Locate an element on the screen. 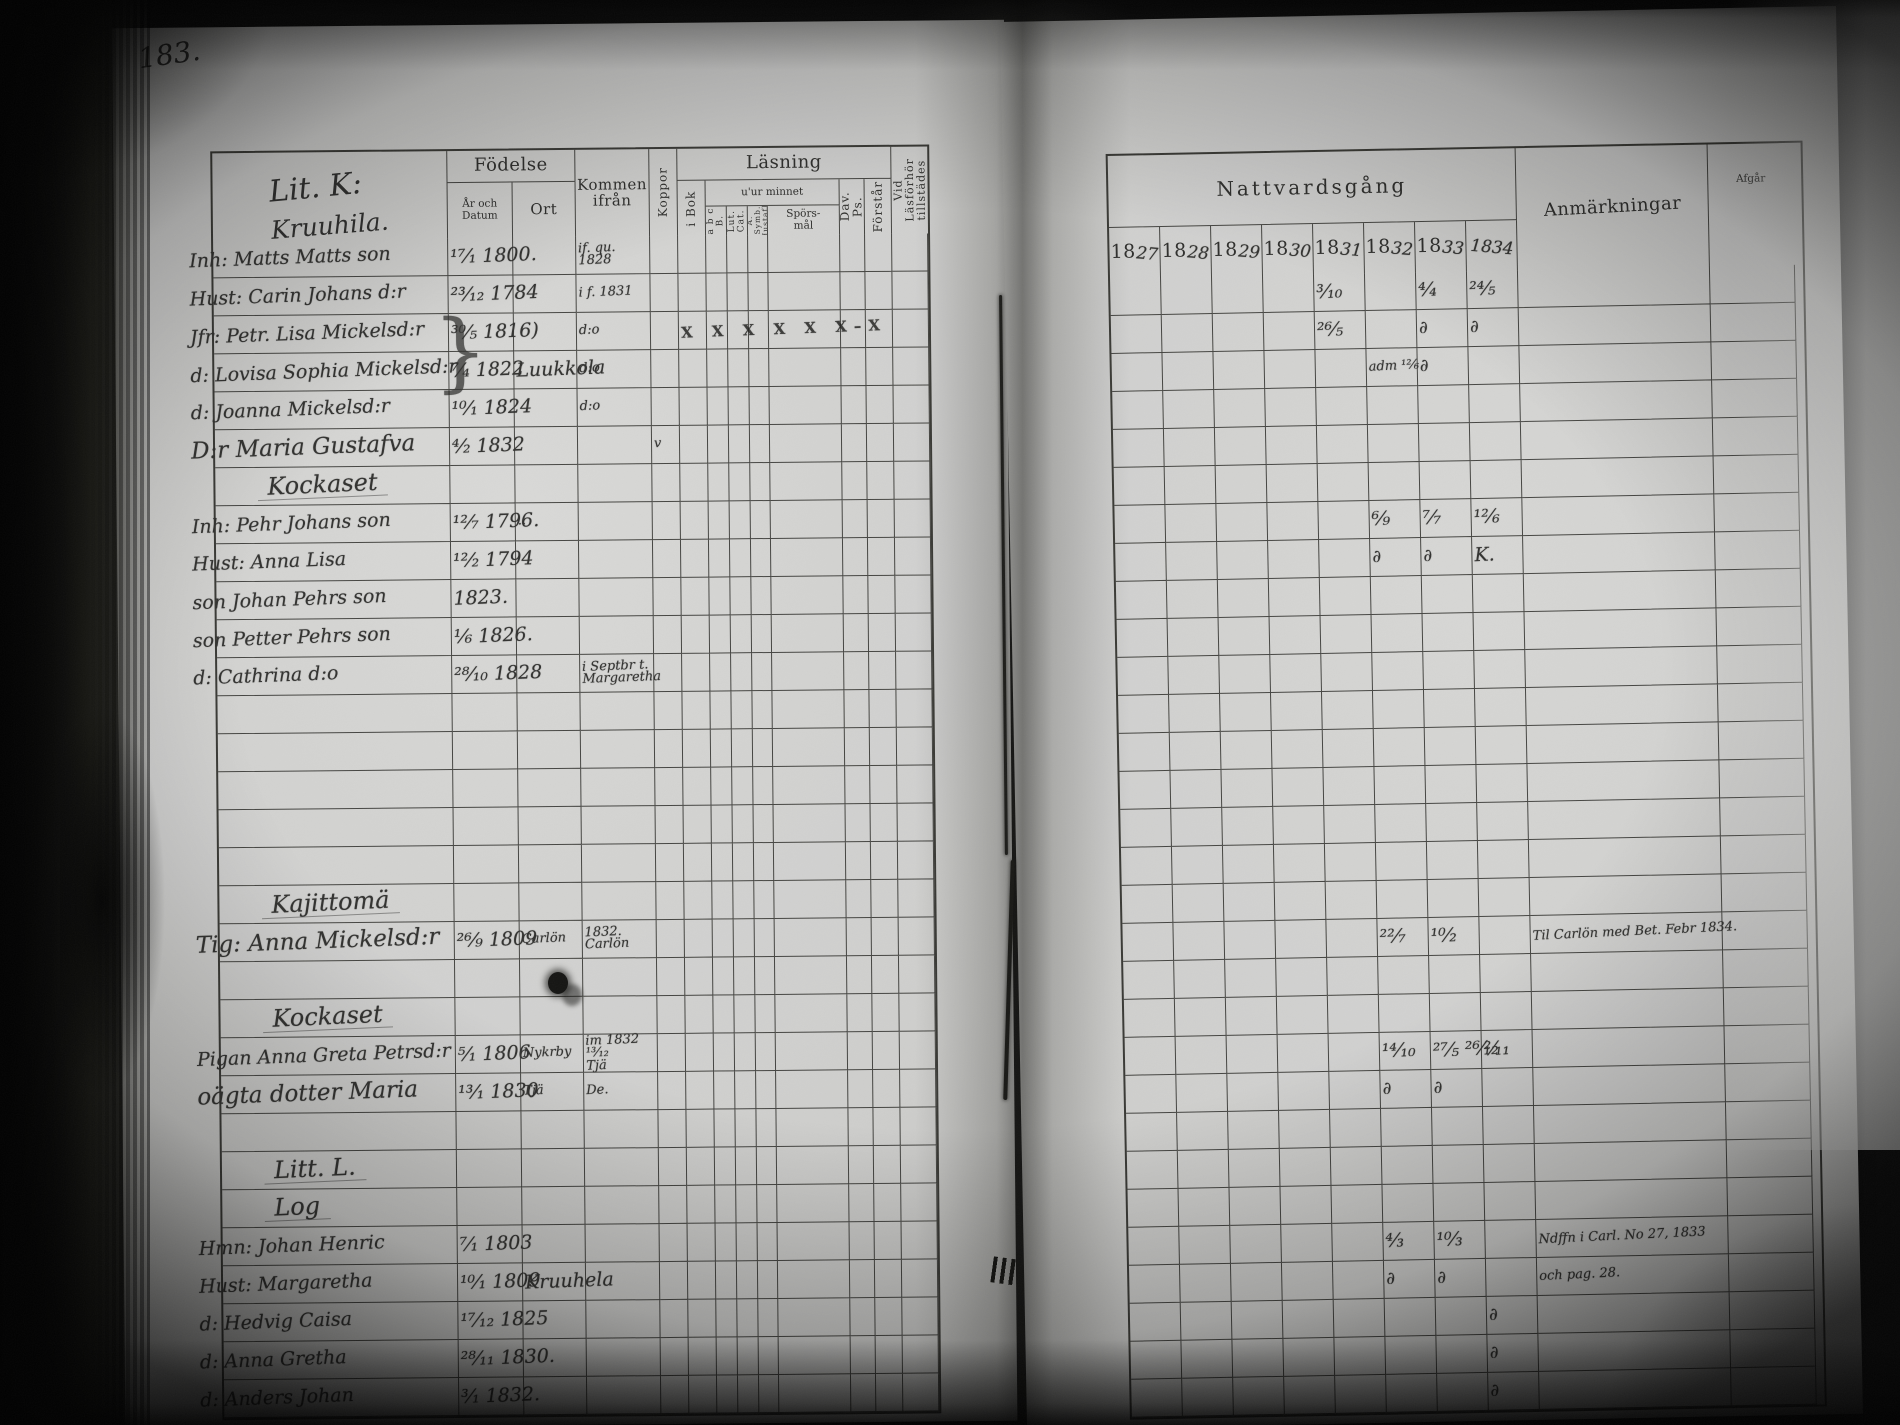  handwritten-entry: d: Anders Johan is located at coordinates (277, 1398).